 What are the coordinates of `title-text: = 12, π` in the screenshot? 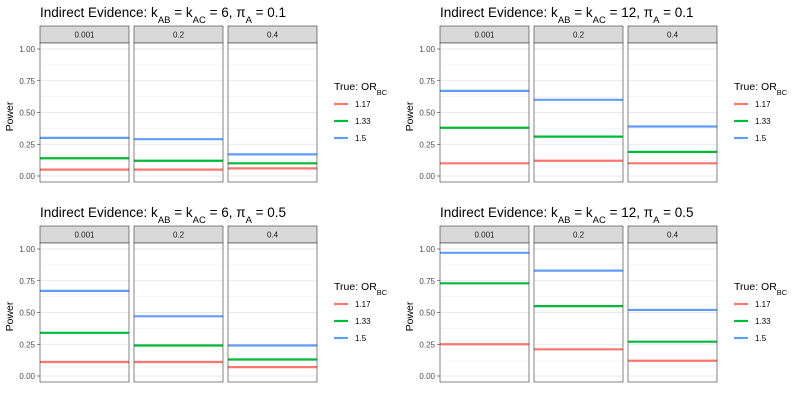 It's located at (629, 12).